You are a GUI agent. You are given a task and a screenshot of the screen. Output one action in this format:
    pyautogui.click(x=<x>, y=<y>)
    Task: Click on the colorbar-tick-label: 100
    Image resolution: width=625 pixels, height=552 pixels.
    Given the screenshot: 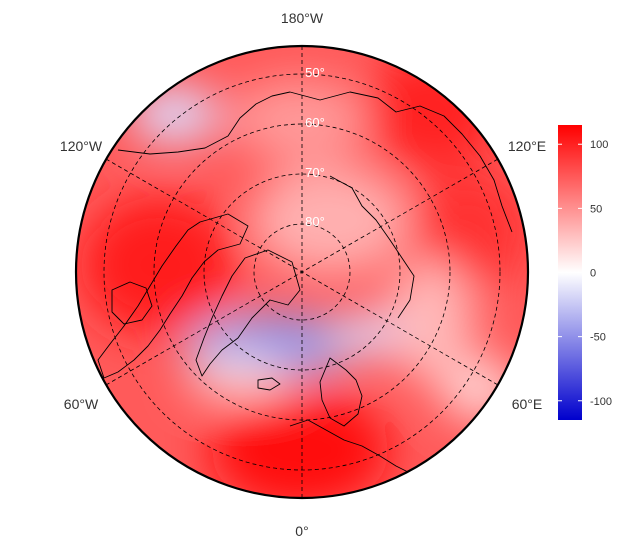 What is the action you would take?
    pyautogui.click(x=599, y=145)
    